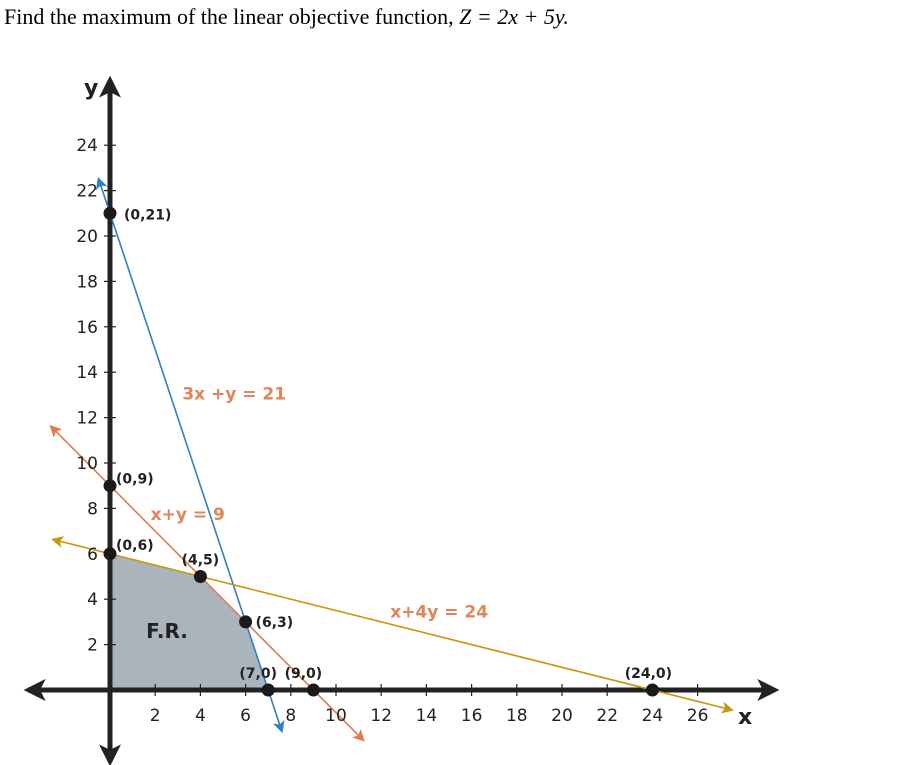  What do you see at coordinates (200, 716) in the screenshot?
I see `x-tick-label: 4` at bounding box center [200, 716].